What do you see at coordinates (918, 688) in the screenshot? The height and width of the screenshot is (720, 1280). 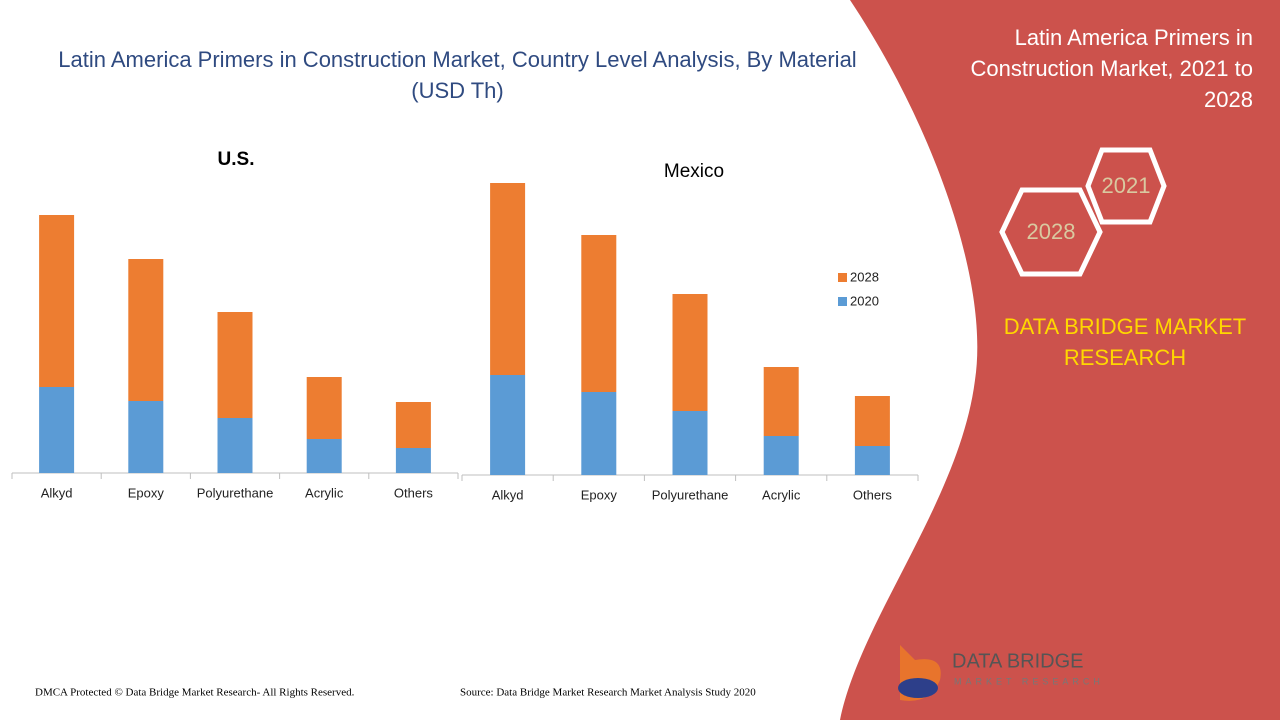 I see `logo-icon` at bounding box center [918, 688].